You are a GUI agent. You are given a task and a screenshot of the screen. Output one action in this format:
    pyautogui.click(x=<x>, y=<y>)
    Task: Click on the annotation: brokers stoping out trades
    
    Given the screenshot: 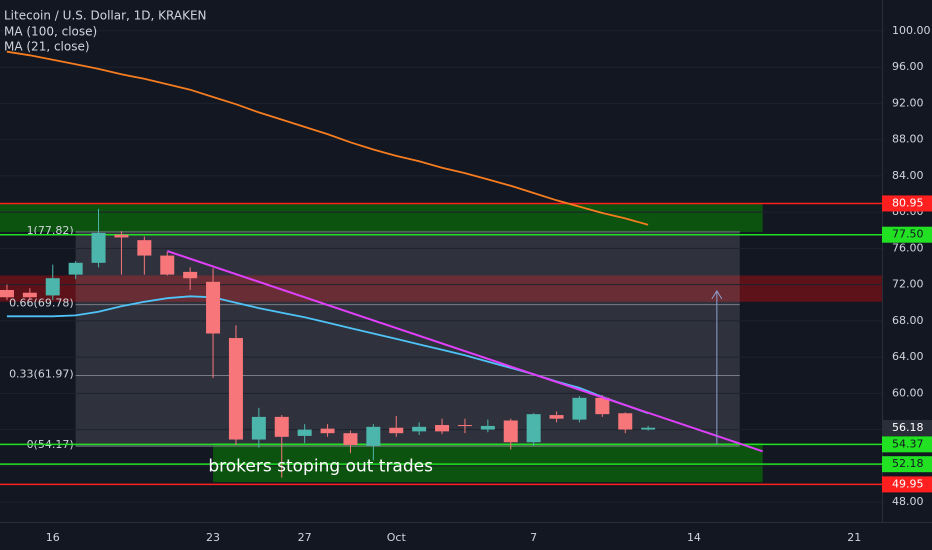 What is the action you would take?
    pyautogui.click(x=320, y=467)
    